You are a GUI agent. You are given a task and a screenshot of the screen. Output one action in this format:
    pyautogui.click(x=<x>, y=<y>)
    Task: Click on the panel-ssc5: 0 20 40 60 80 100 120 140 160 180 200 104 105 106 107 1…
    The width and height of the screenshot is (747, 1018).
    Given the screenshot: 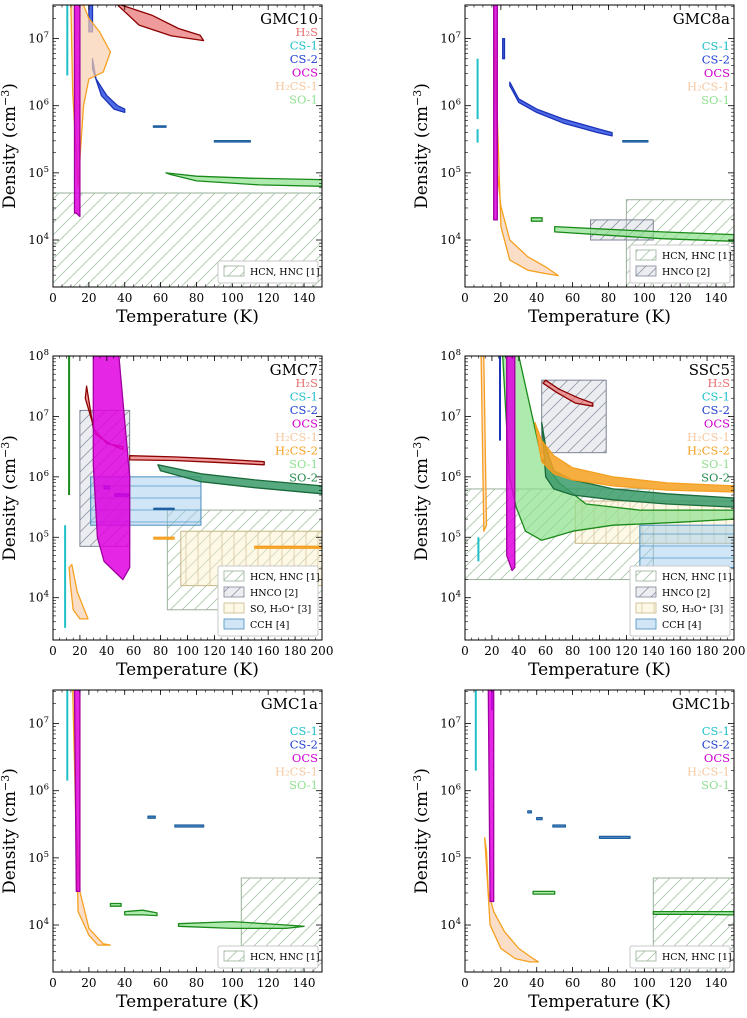 What is the action you would take?
    pyautogui.click(x=578, y=514)
    